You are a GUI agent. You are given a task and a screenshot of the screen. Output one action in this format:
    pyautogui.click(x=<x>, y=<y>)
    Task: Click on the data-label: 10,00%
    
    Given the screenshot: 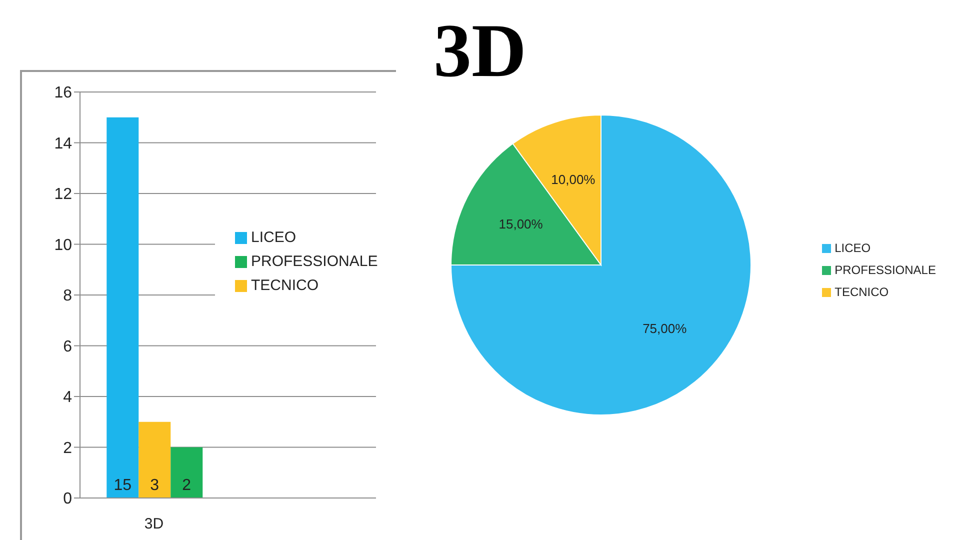 What is the action you would take?
    pyautogui.click(x=573, y=179)
    